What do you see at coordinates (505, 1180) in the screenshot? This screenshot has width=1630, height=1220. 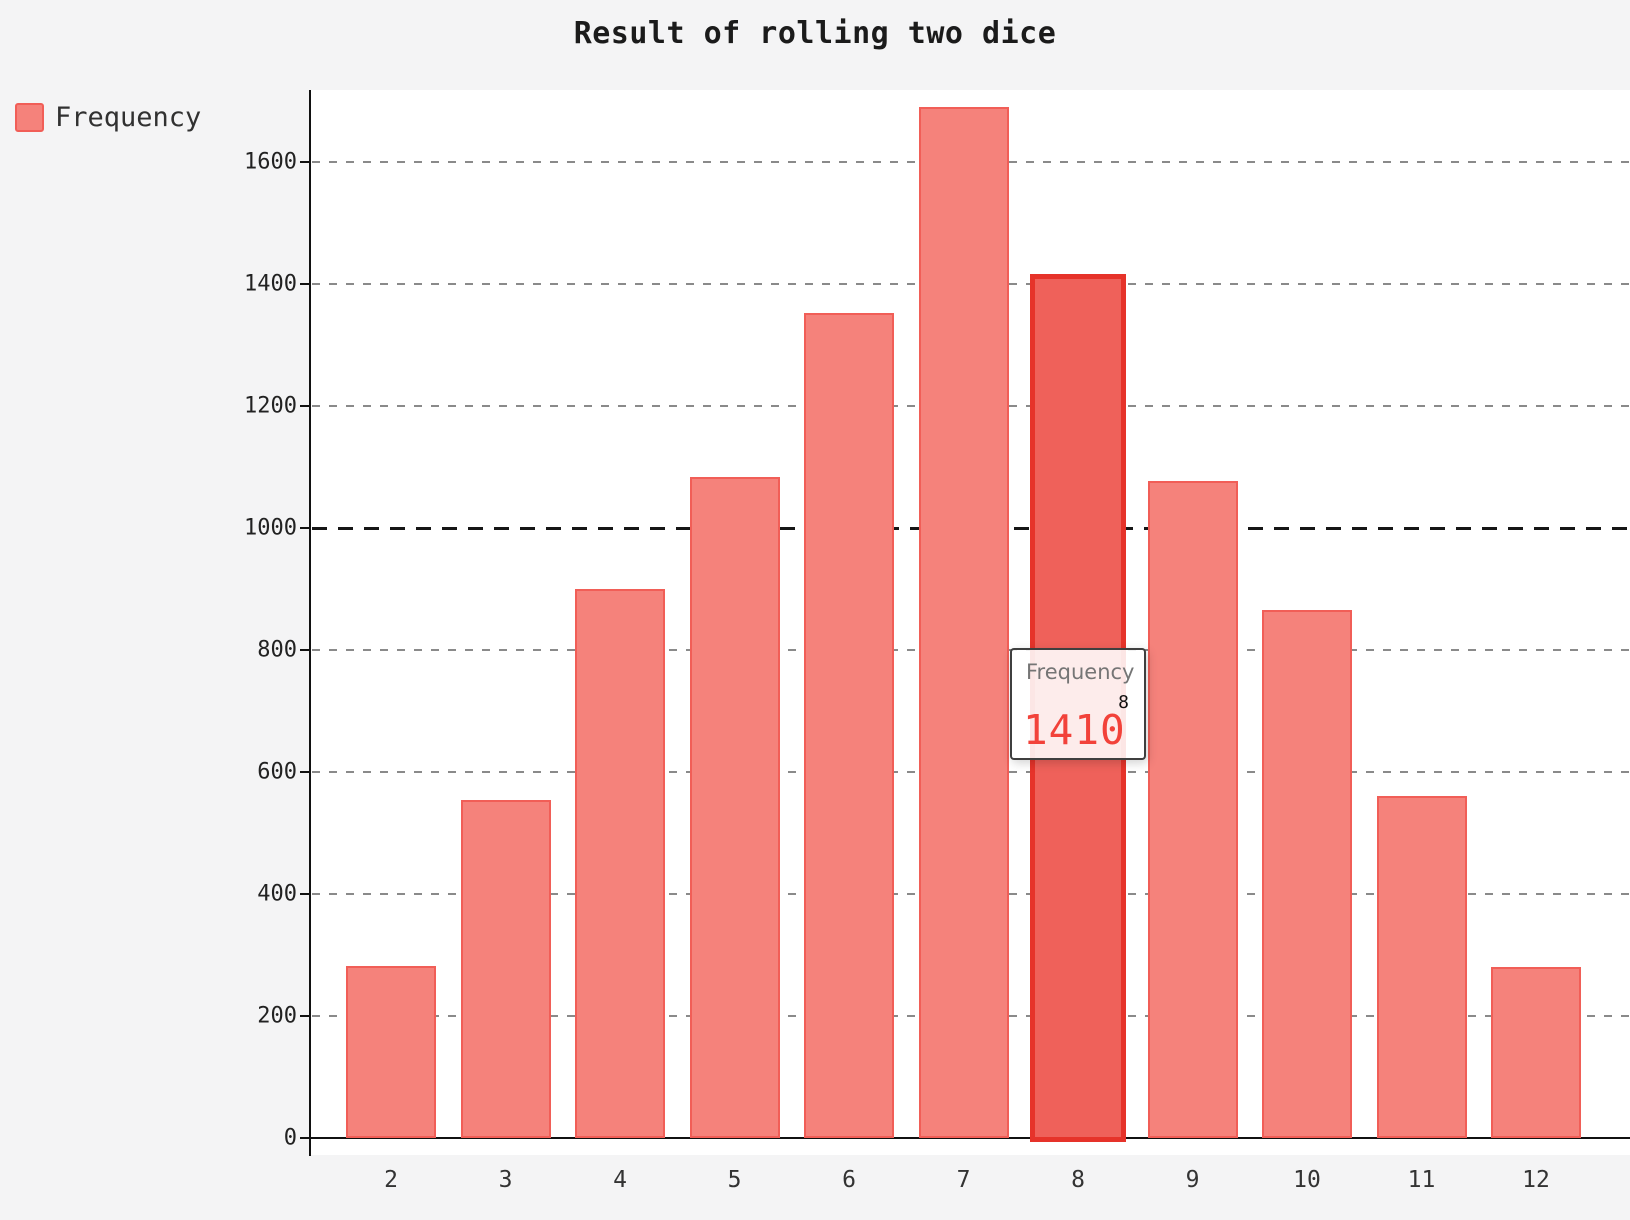 I see `x-axis-label-3: 3` at bounding box center [505, 1180].